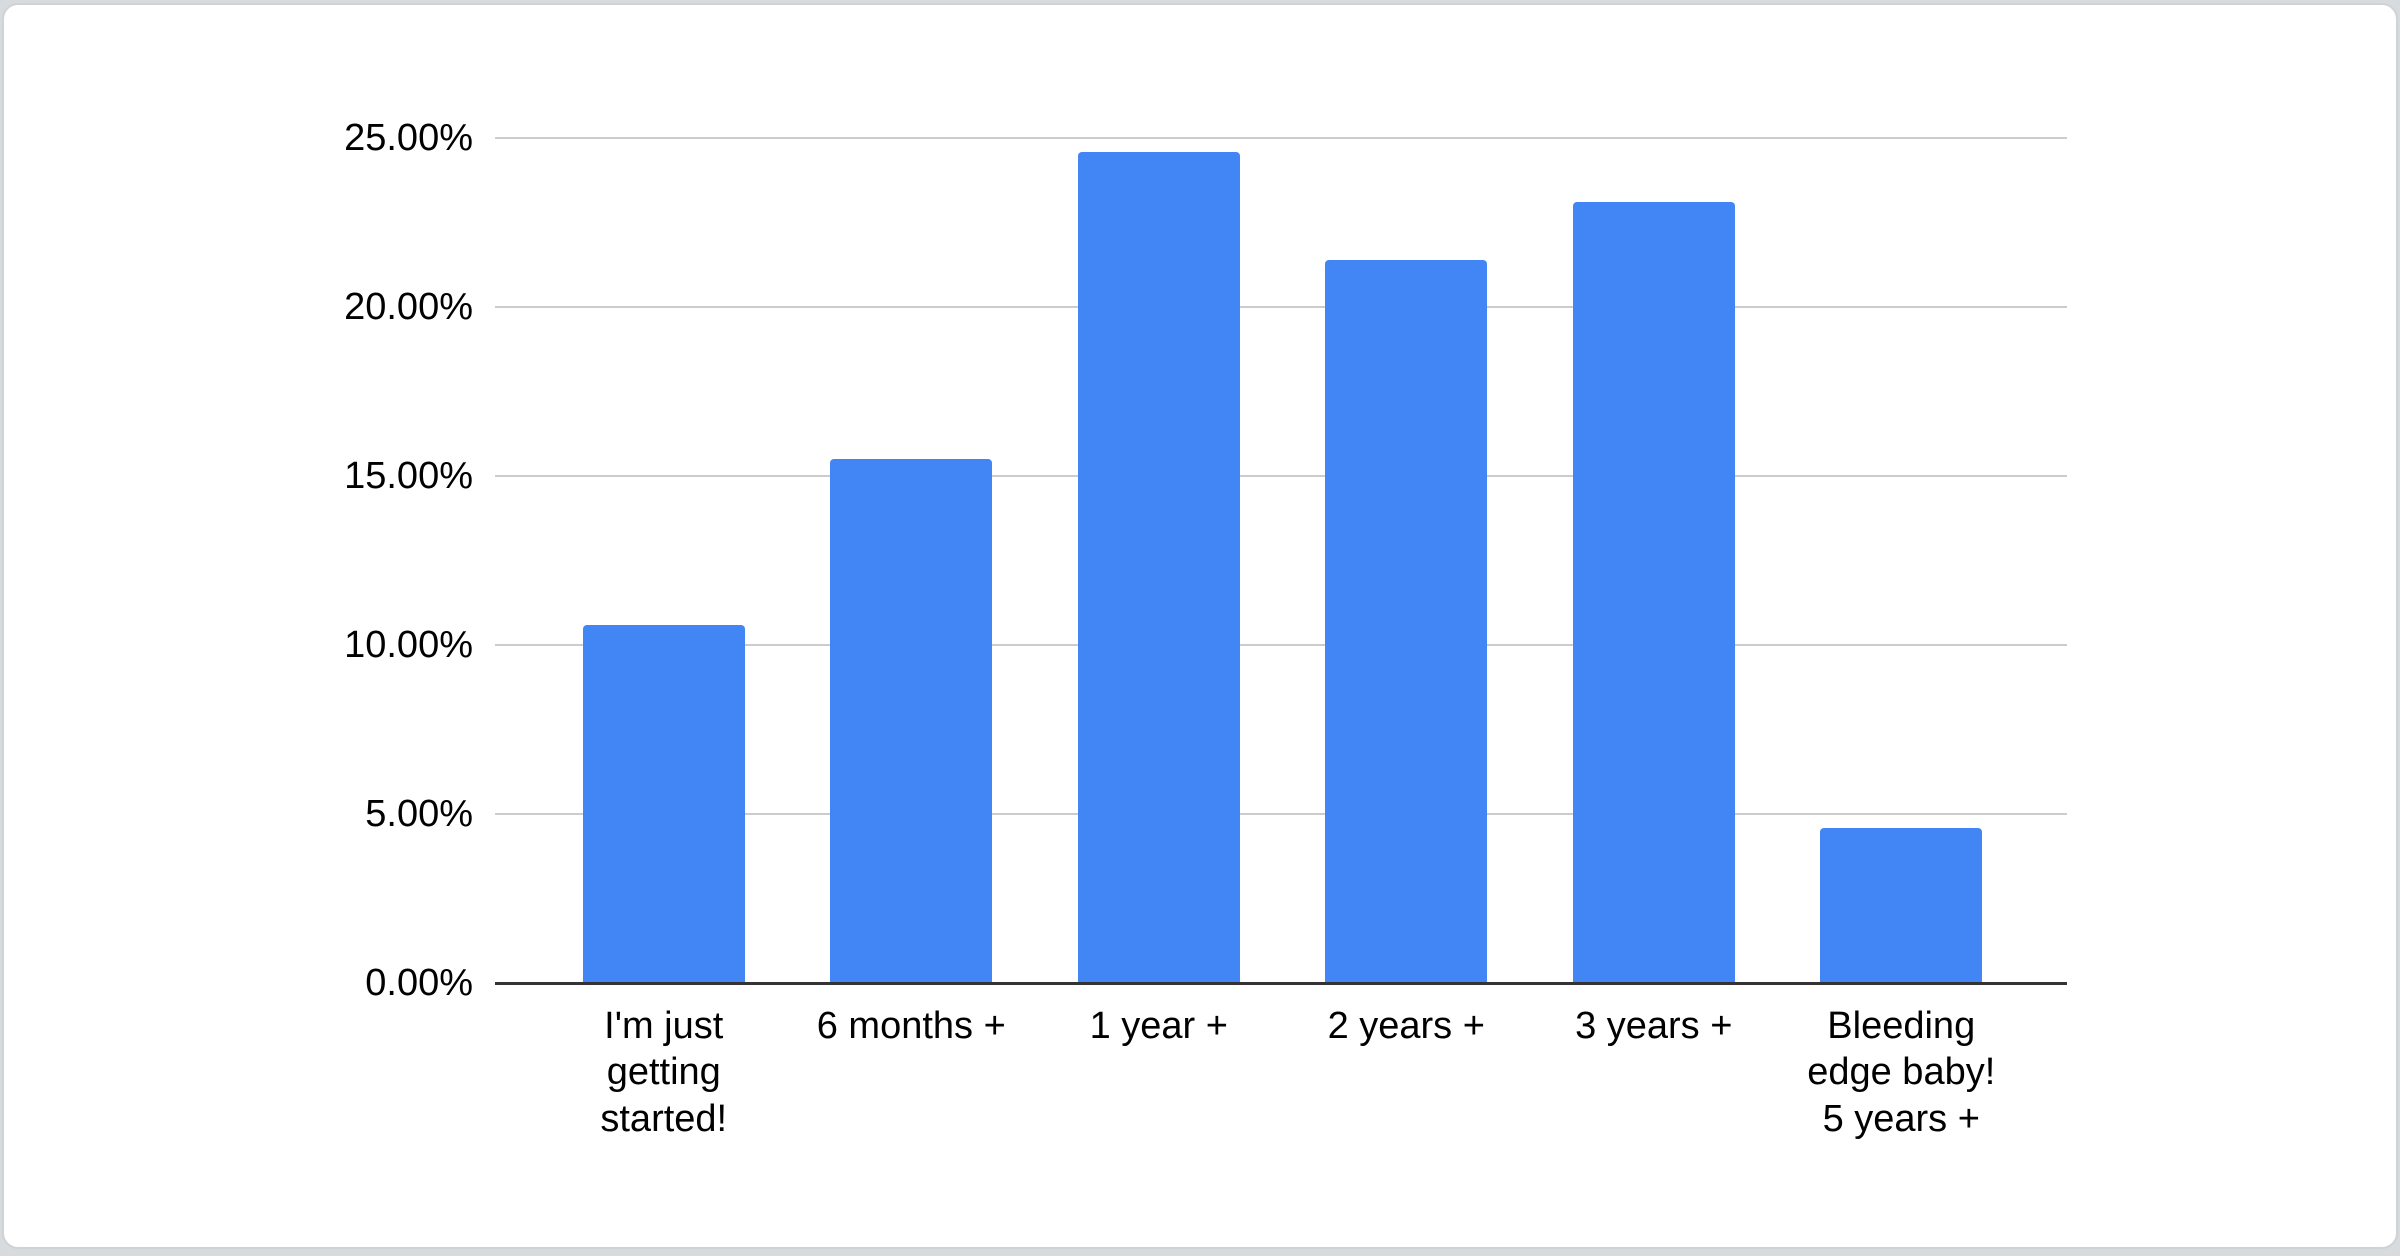 The height and width of the screenshot is (1256, 2400). I want to click on x-category-label-0: I'm just getting started!, so click(664, 1072).